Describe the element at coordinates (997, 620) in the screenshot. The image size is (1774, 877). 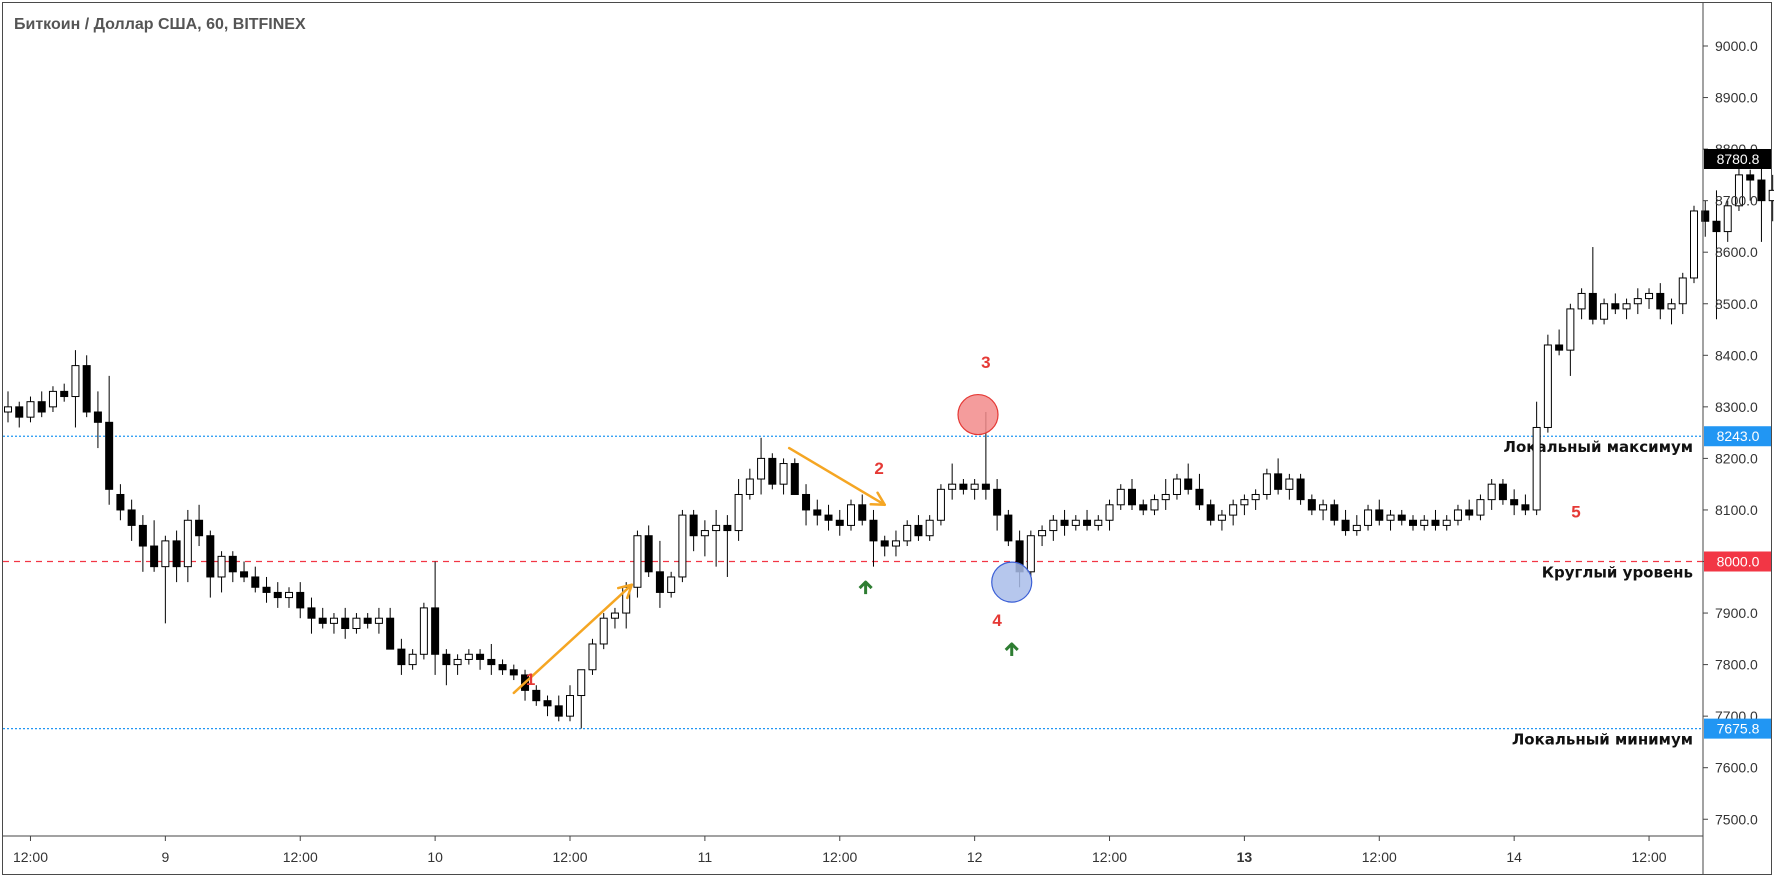
I see `annotation-4: 4` at that location.